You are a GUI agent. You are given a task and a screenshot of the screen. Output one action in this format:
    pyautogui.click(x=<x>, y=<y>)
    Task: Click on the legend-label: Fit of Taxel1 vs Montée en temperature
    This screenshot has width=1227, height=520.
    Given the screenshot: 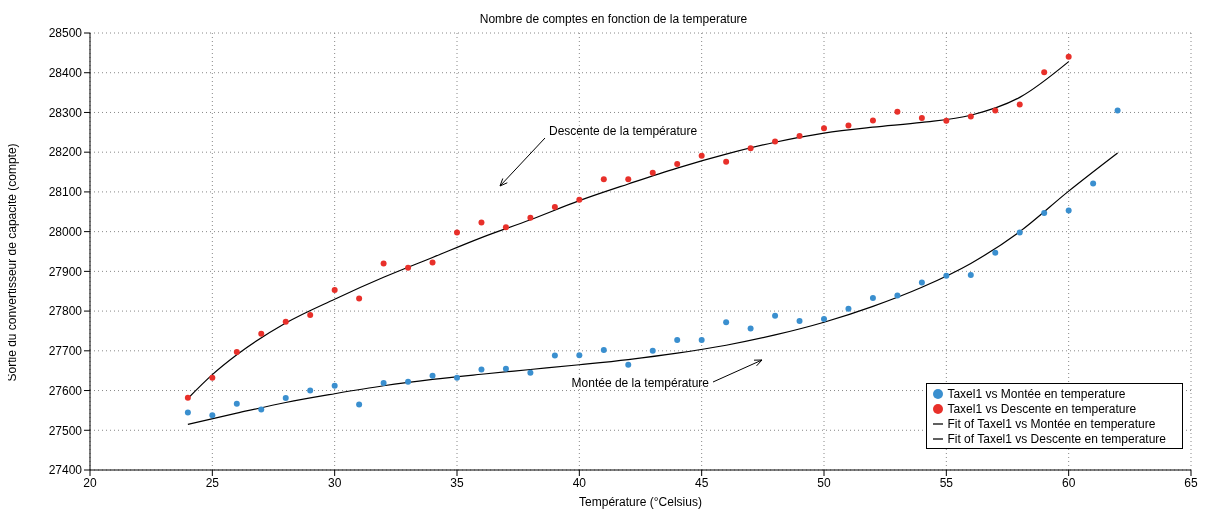 What is the action you would take?
    pyautogui.click(x=1051, y=424)
    